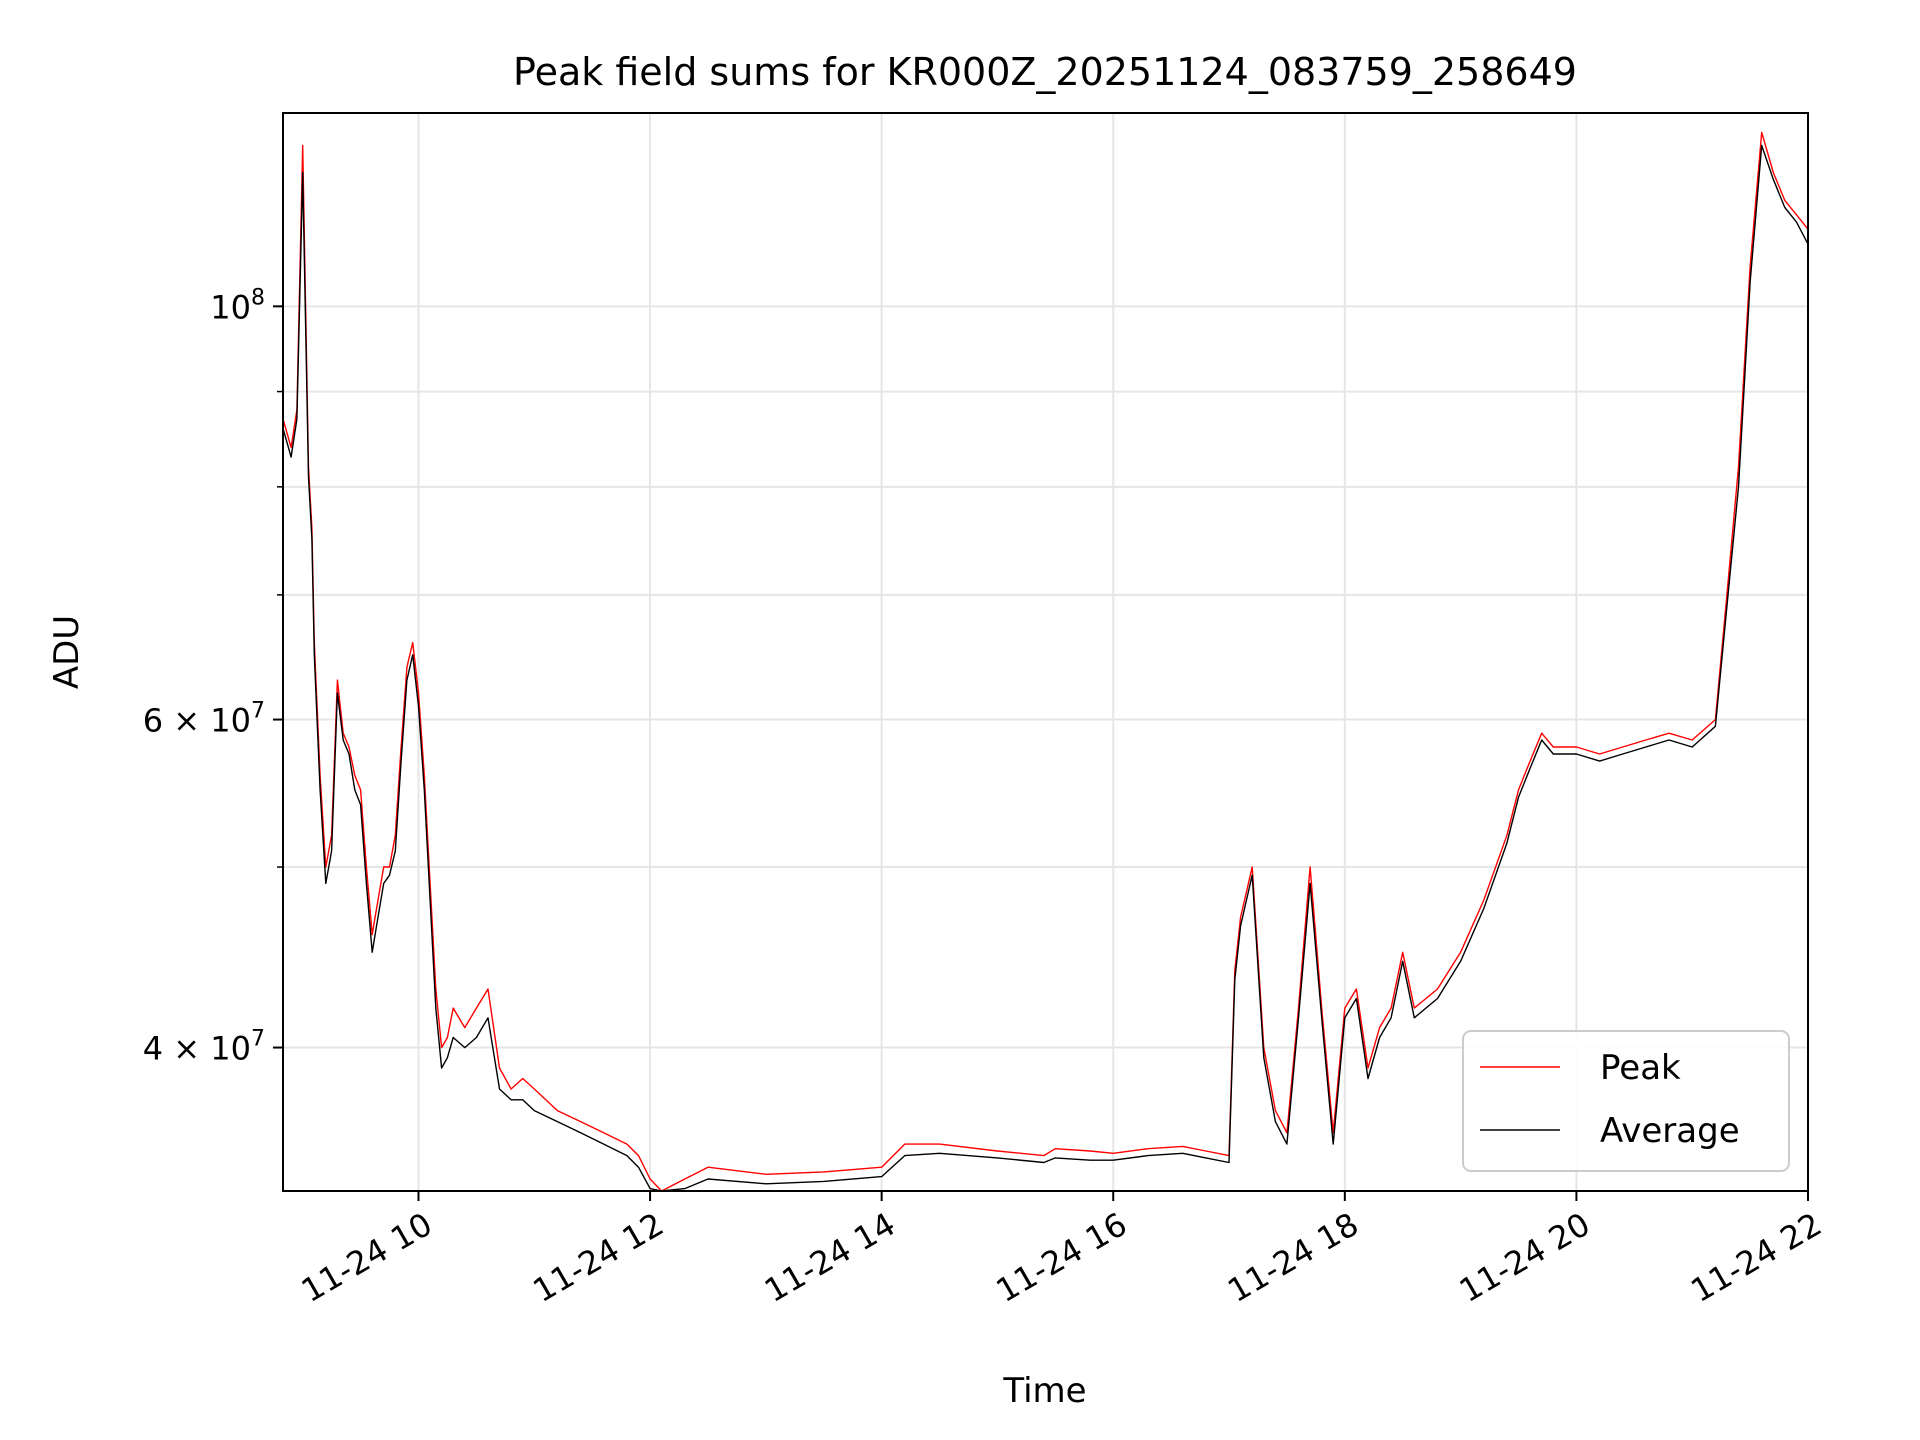 The image size is (1920, 1440). I want to click on y-tick-base: 10, so click(230, 307).